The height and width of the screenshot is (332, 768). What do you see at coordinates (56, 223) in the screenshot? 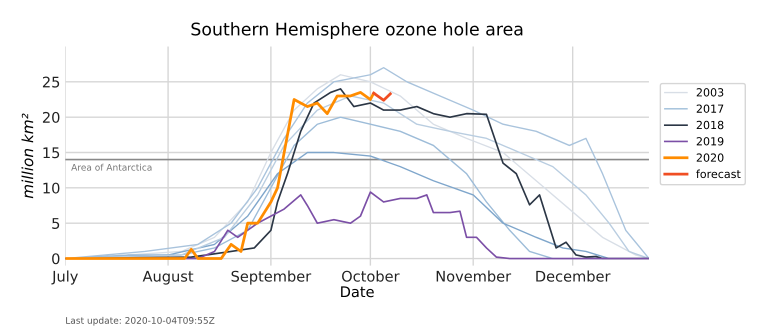
I see `y-tick-label: 5` at bounding box center [56, 223].